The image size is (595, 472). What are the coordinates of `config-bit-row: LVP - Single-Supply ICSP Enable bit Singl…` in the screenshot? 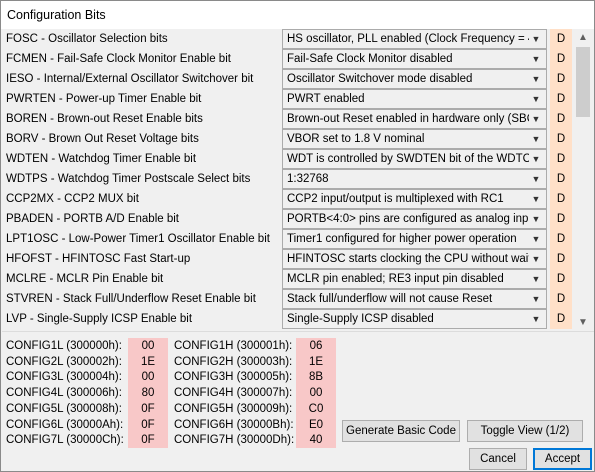 It's located at (287, 319).